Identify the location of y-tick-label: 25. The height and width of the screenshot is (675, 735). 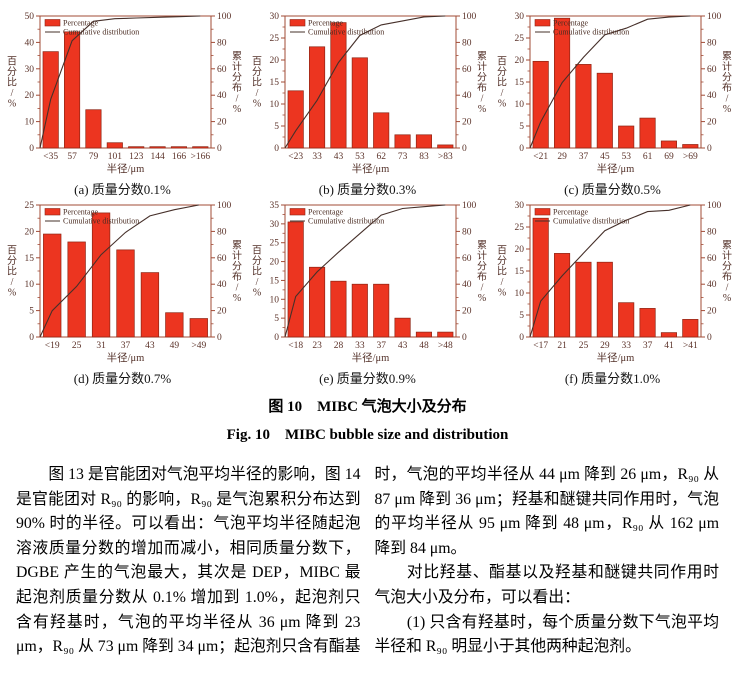
(275, 244).